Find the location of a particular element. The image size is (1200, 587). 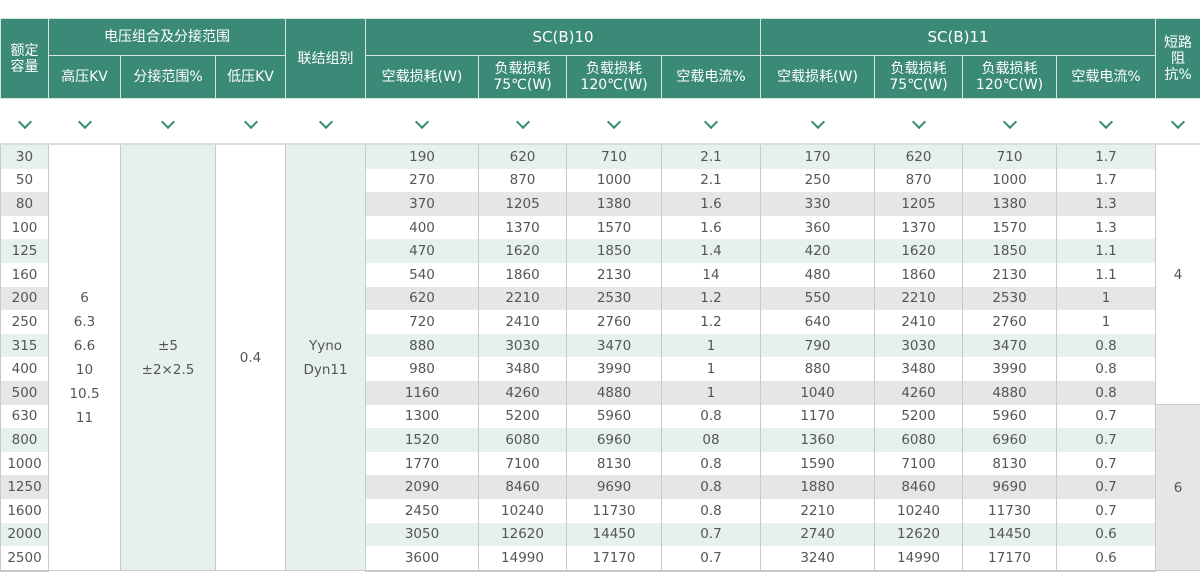

capacity-cell: 1000 is located at coordinates (24, 463).